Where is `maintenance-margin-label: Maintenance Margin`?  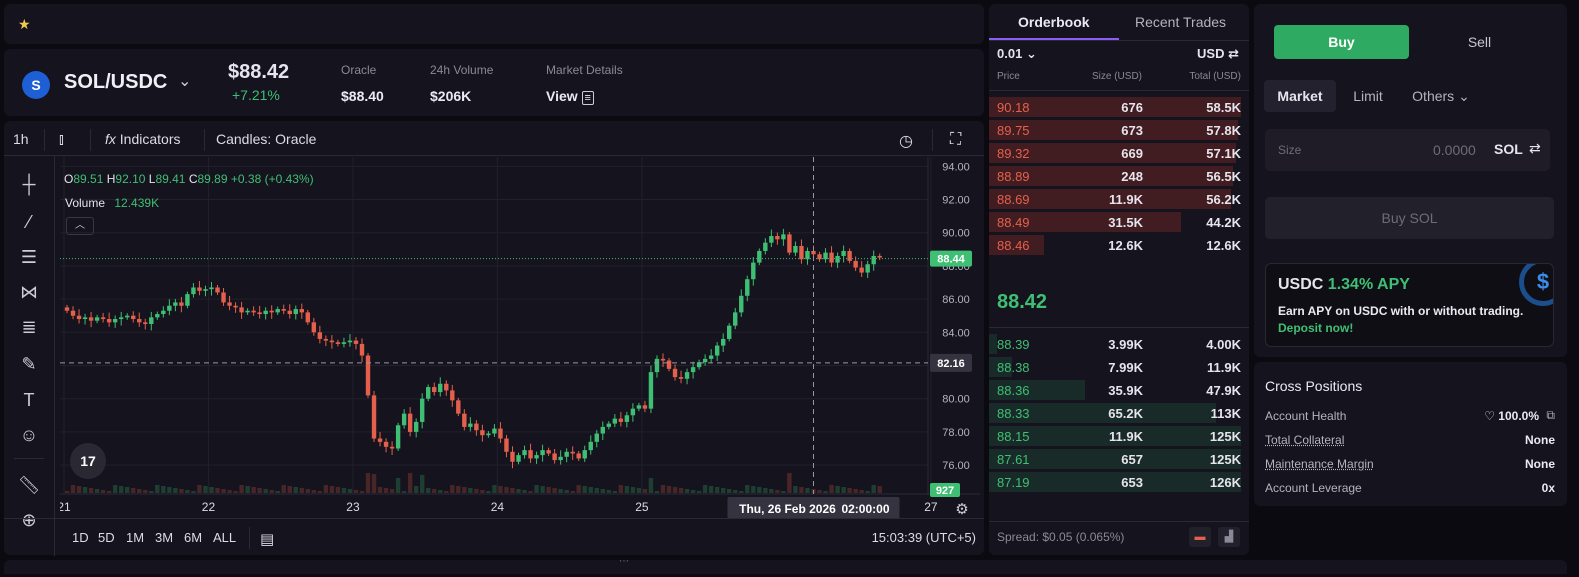 maintenance-margin-label: Maintenance Margin is located at coordinates (1319, 464).